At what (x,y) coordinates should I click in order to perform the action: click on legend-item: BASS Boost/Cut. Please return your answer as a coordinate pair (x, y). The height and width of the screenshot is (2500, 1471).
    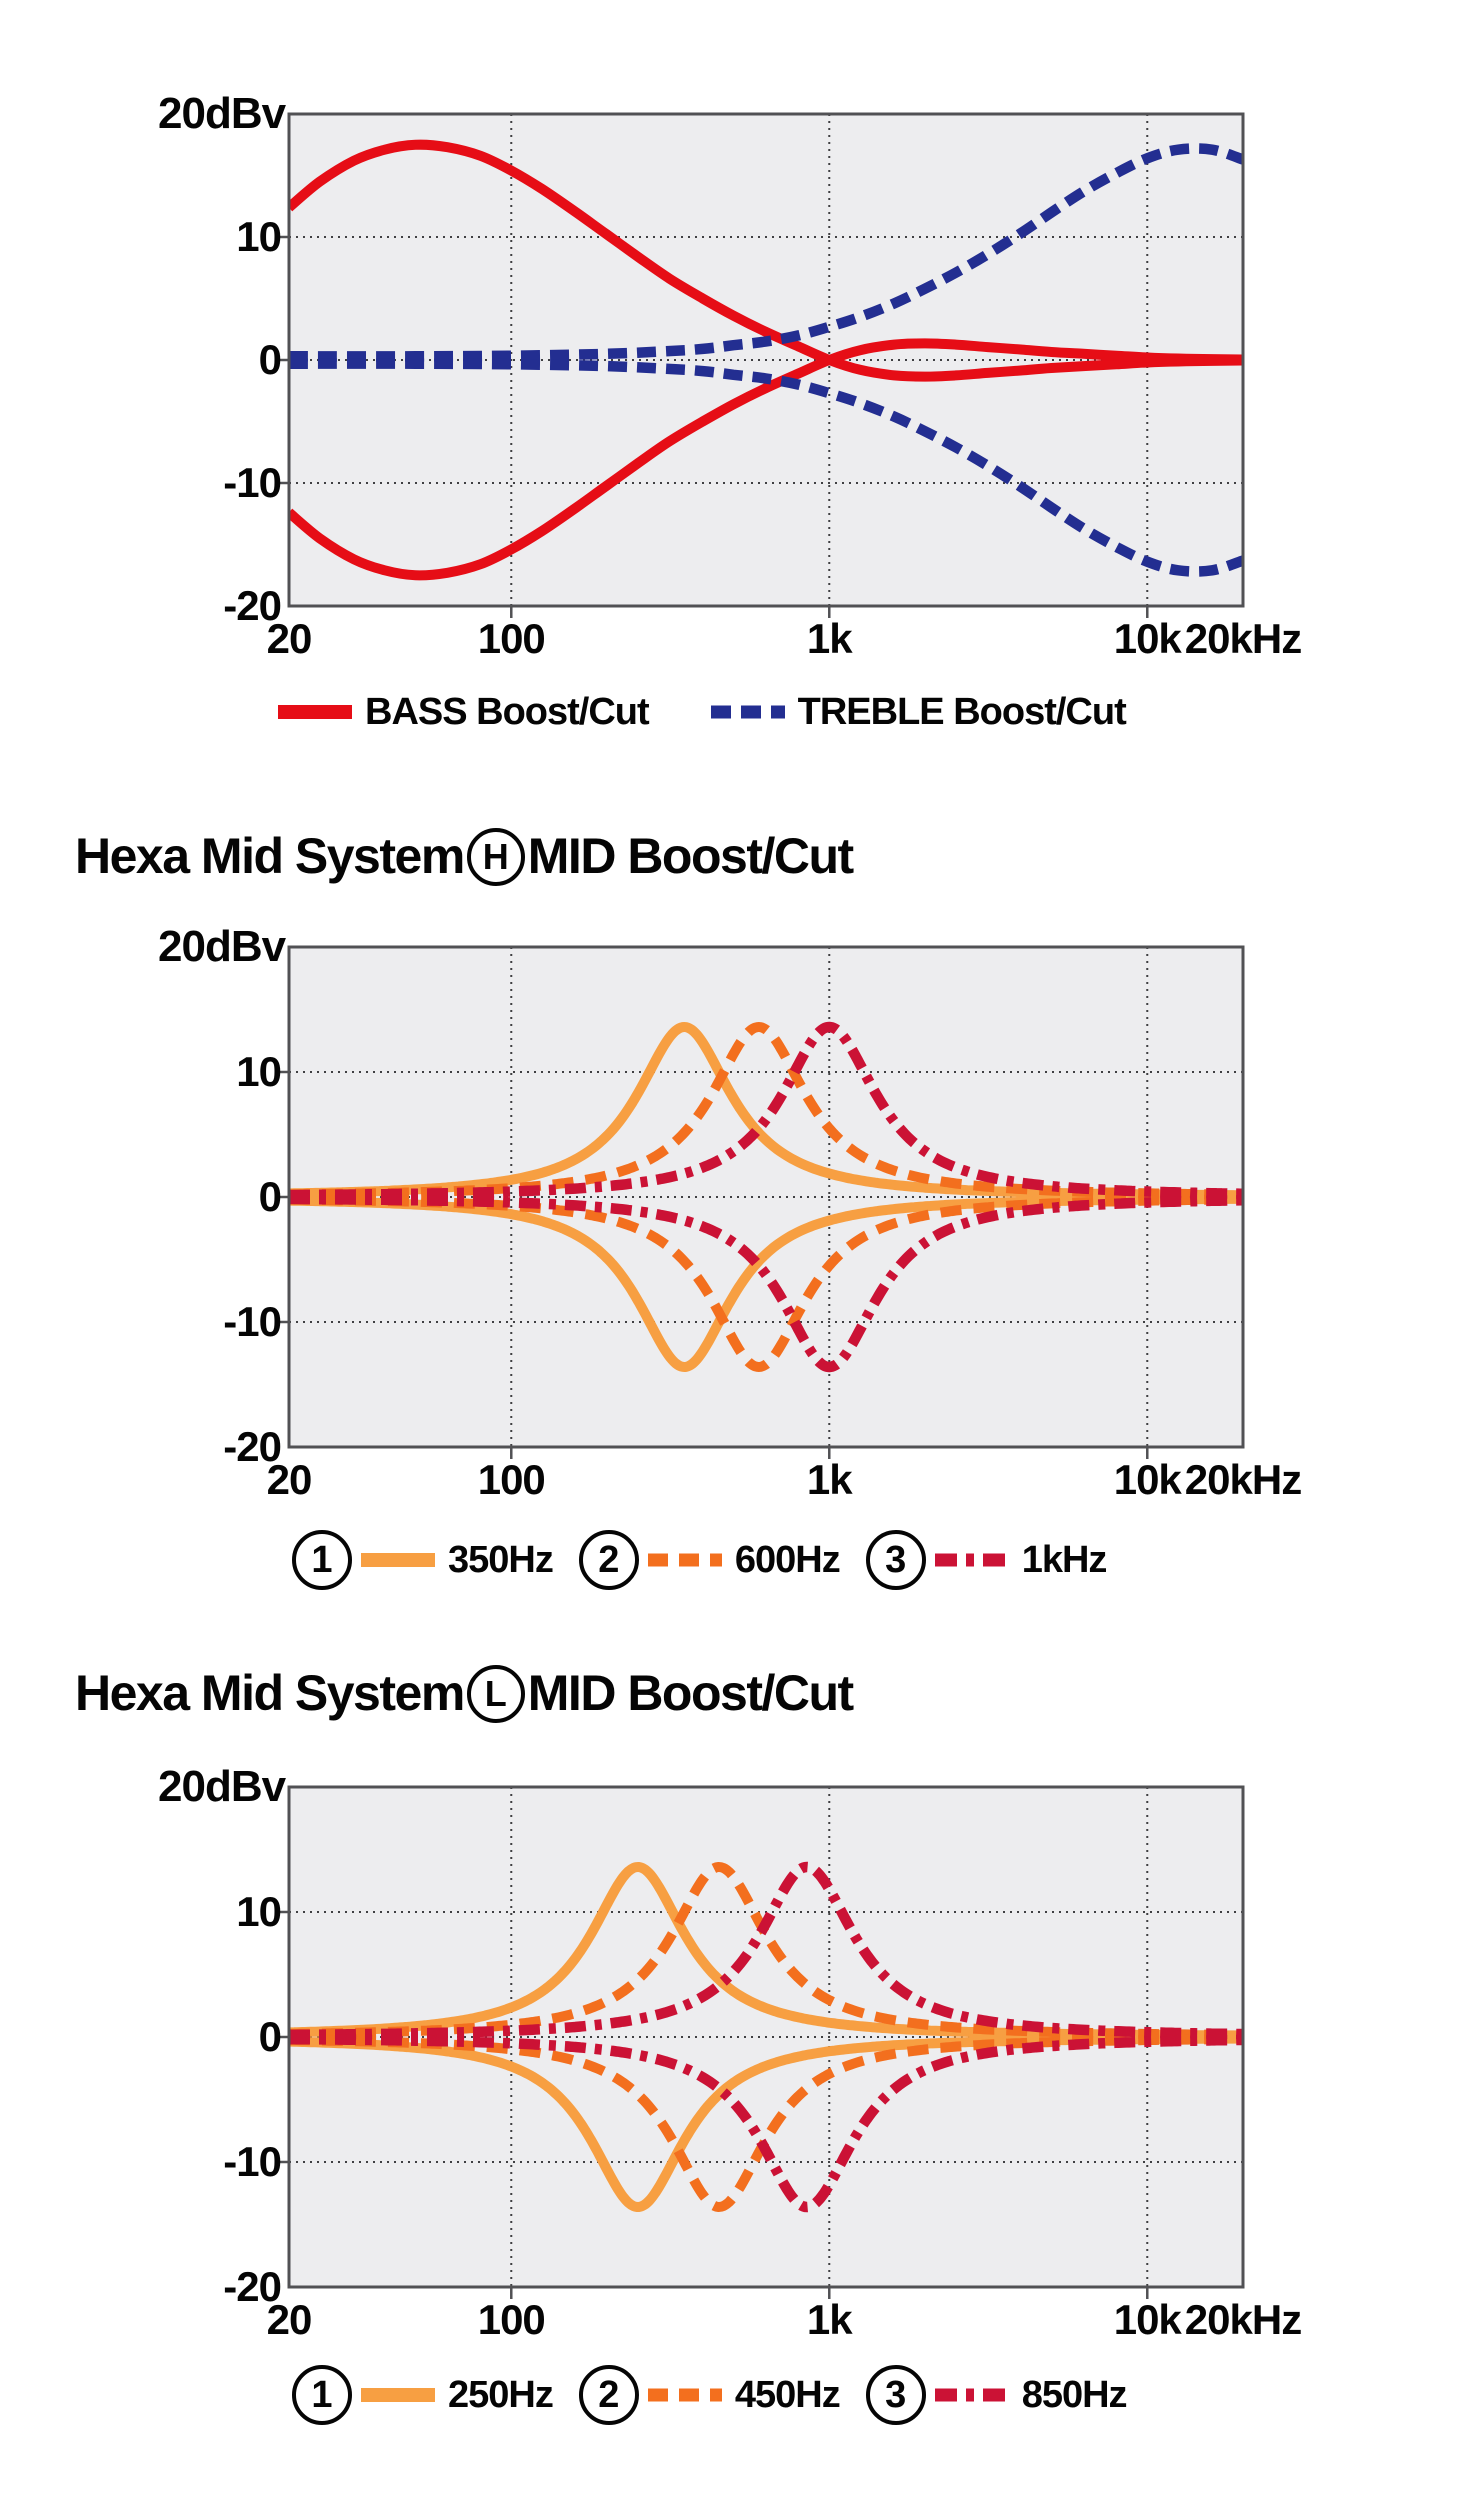
    Looking at the image, I should click on (464, 712).